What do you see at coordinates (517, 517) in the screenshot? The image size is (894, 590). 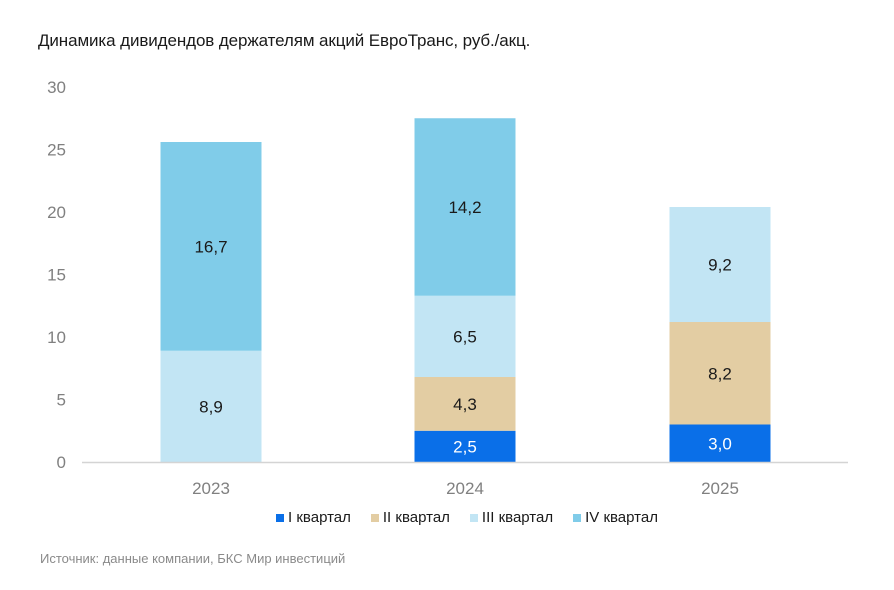 I see `legend-label: III квартал` at bounding box center [517, 517].